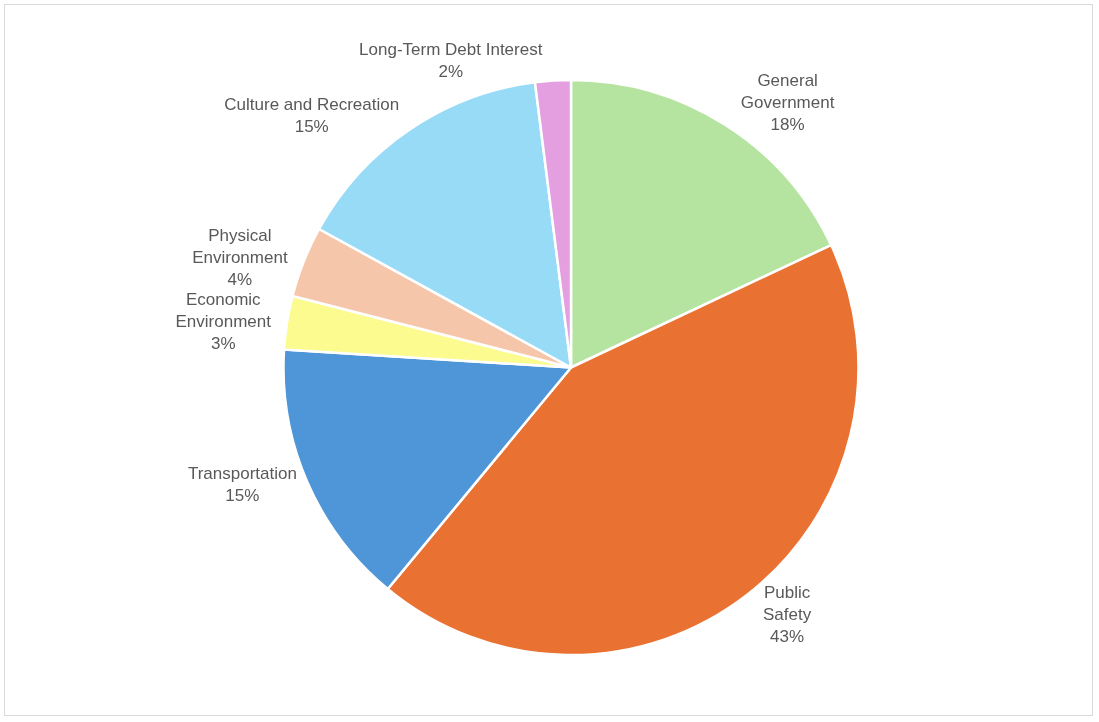  What do you see at coordinates (242, 474) in the screenshot?
I see `slice-label: Transportation` at bounding box center [242, 474].